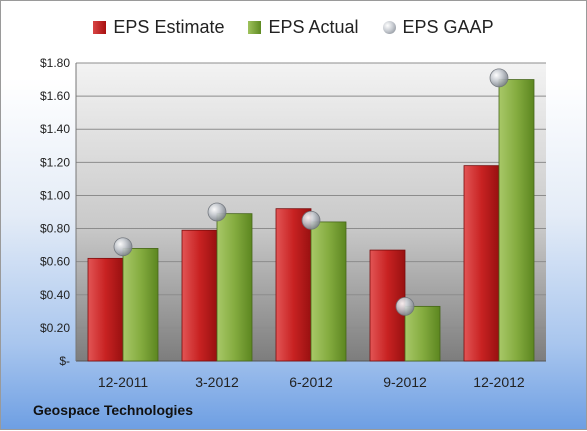 This screenshot has width=587, height=431. I want to click on legend-swatch-gaap, so click(389, 27).